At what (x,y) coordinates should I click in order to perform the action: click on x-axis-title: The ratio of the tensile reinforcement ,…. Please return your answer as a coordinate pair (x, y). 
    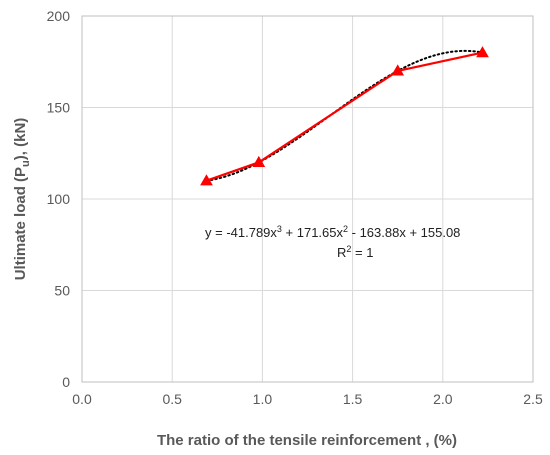
    Looking at the image, I should click on (307, 440).